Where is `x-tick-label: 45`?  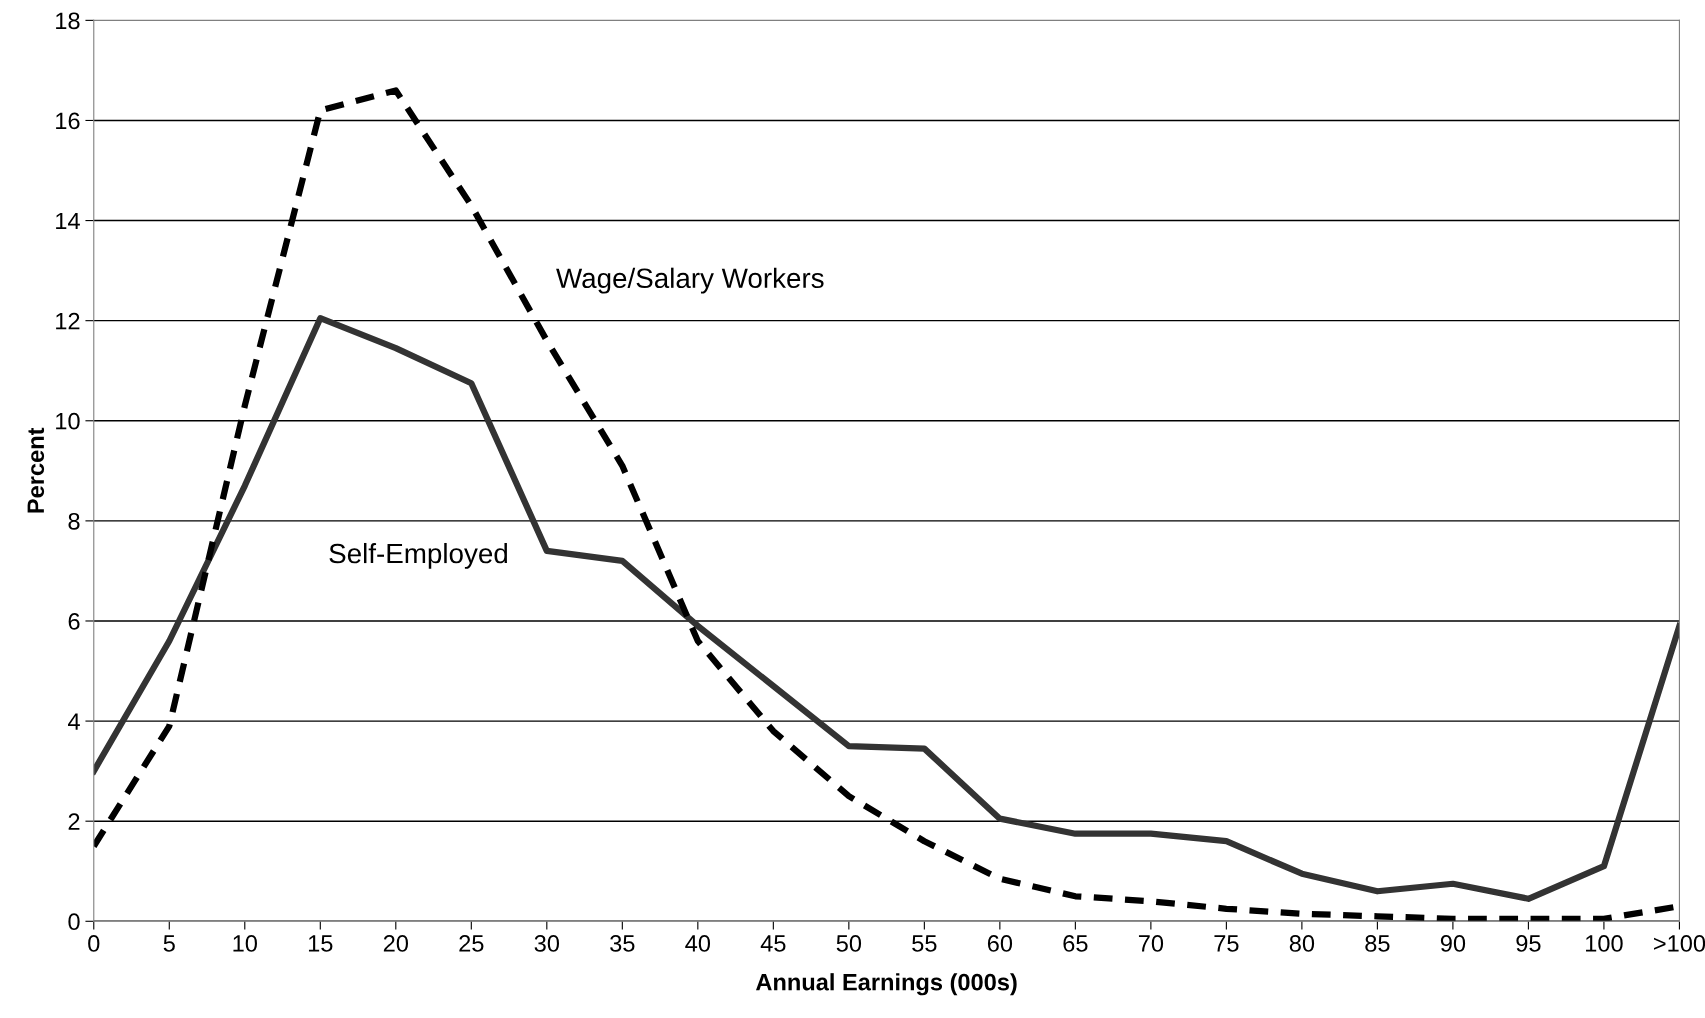 x-tick-label: 45 is located at coordinates (773, 943).